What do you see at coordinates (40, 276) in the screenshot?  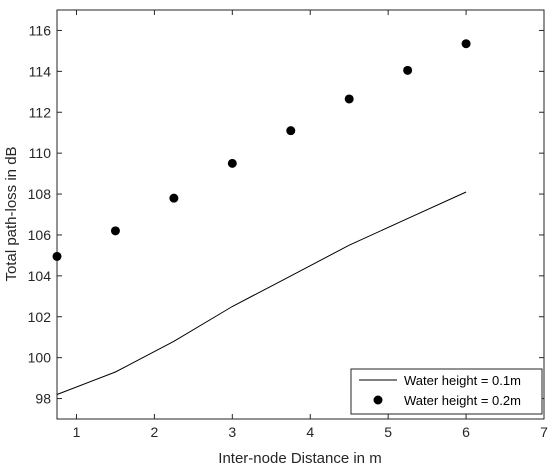 I see `y-tick-label: 104` at bounding box center [40, 276].